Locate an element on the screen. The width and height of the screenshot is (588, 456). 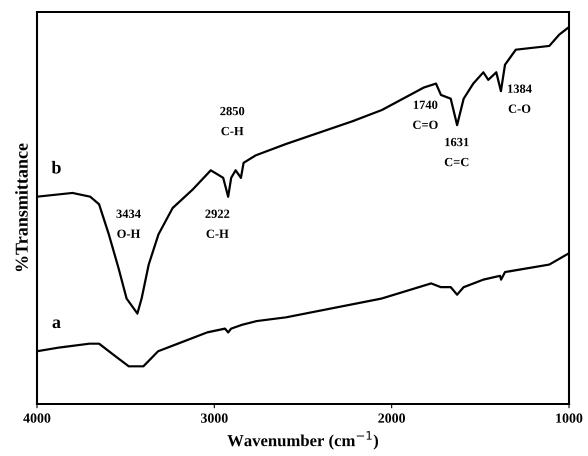
series-label: a is located at coordinates (56, 323).